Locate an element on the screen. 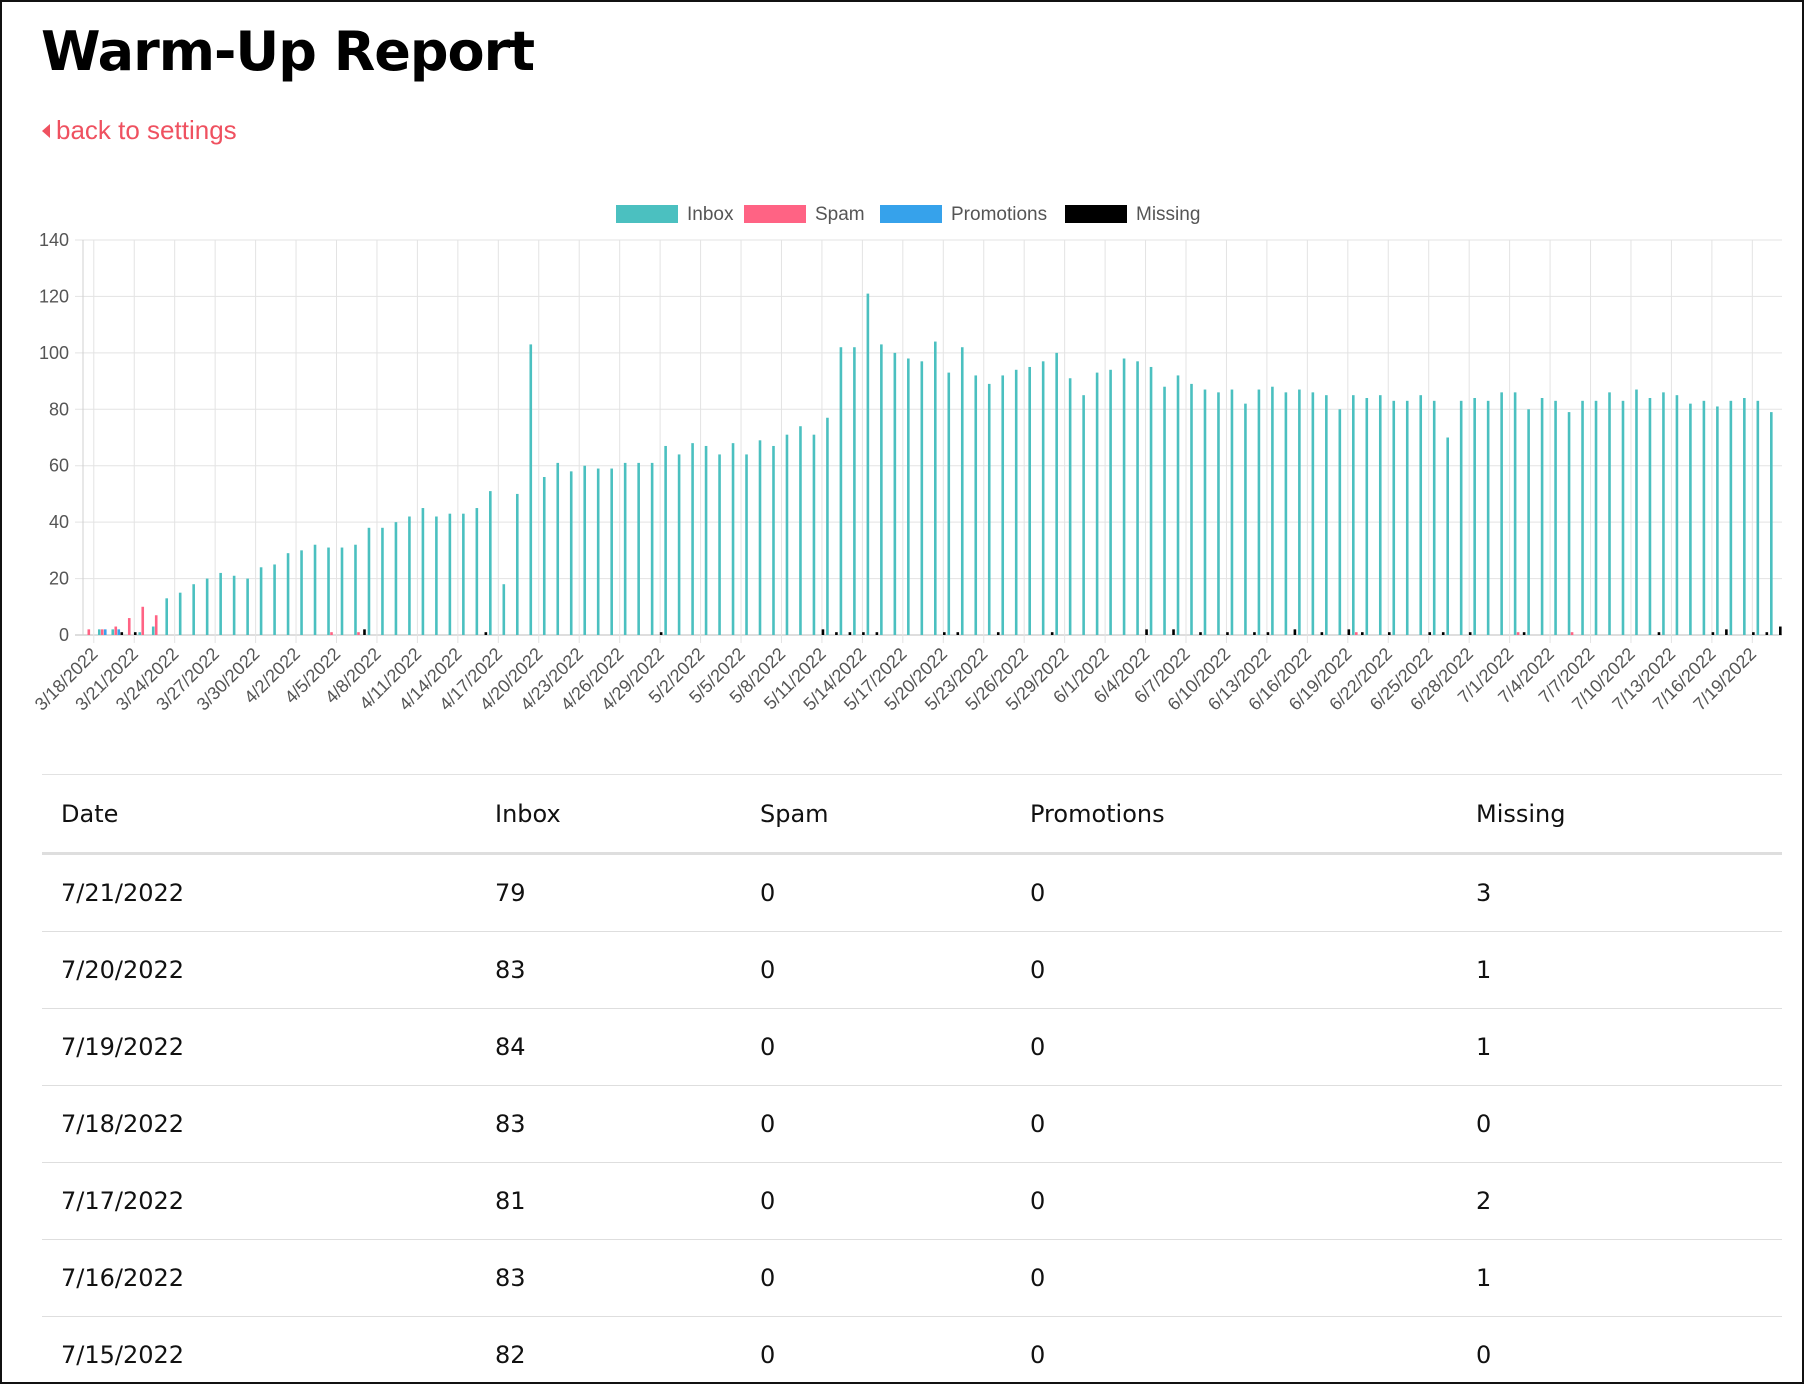  cell-missing: 3 is located at coordinates (1619, 892).